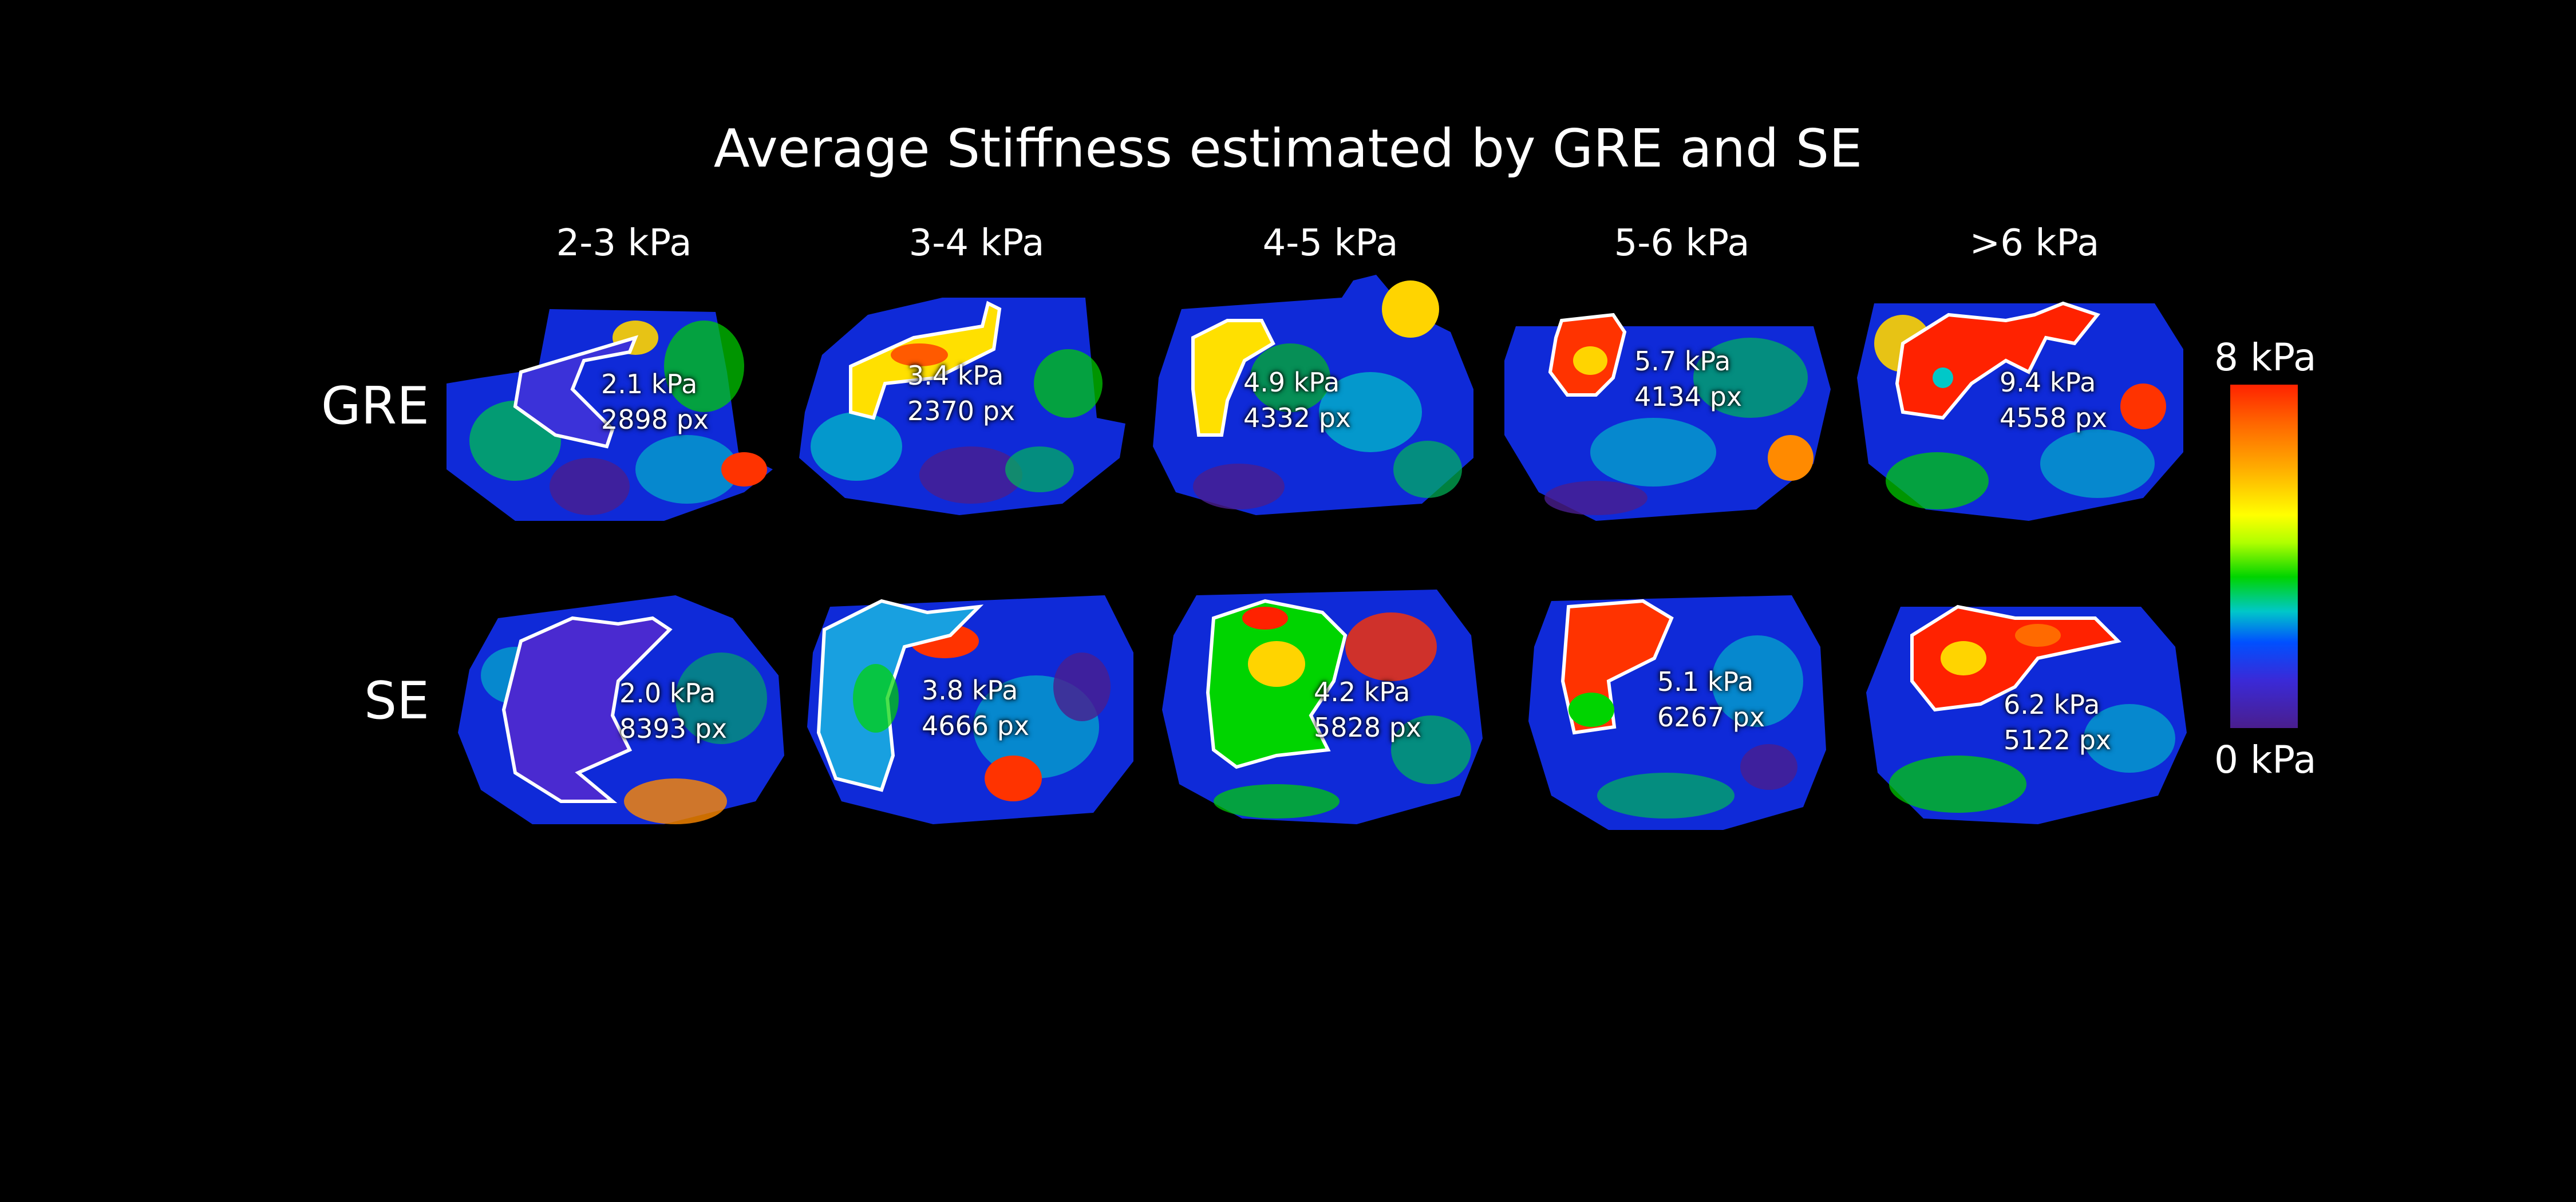  What do you see at coordinates (1367, 709) in the screenshot?
I see `panel-text-se-4-5: 4.2 kPa 5828 px` at bounding box center [1367, 709].